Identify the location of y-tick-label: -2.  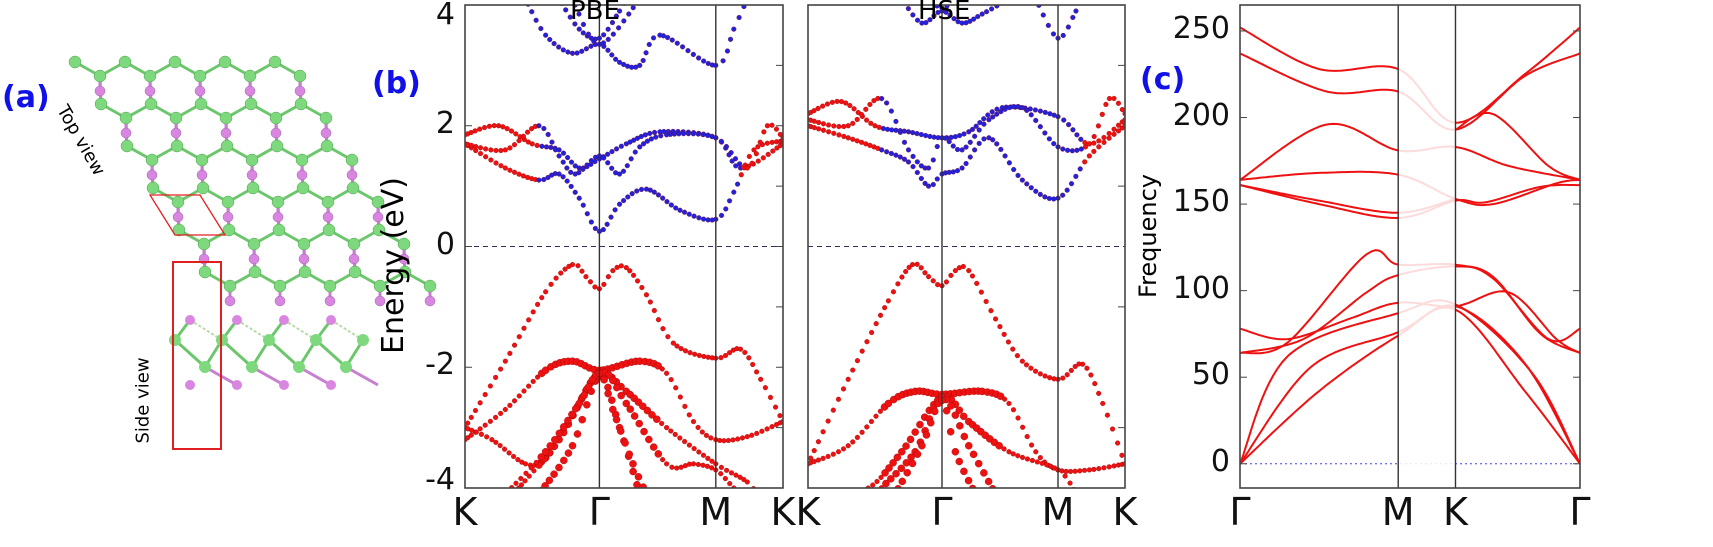
(440, 365).